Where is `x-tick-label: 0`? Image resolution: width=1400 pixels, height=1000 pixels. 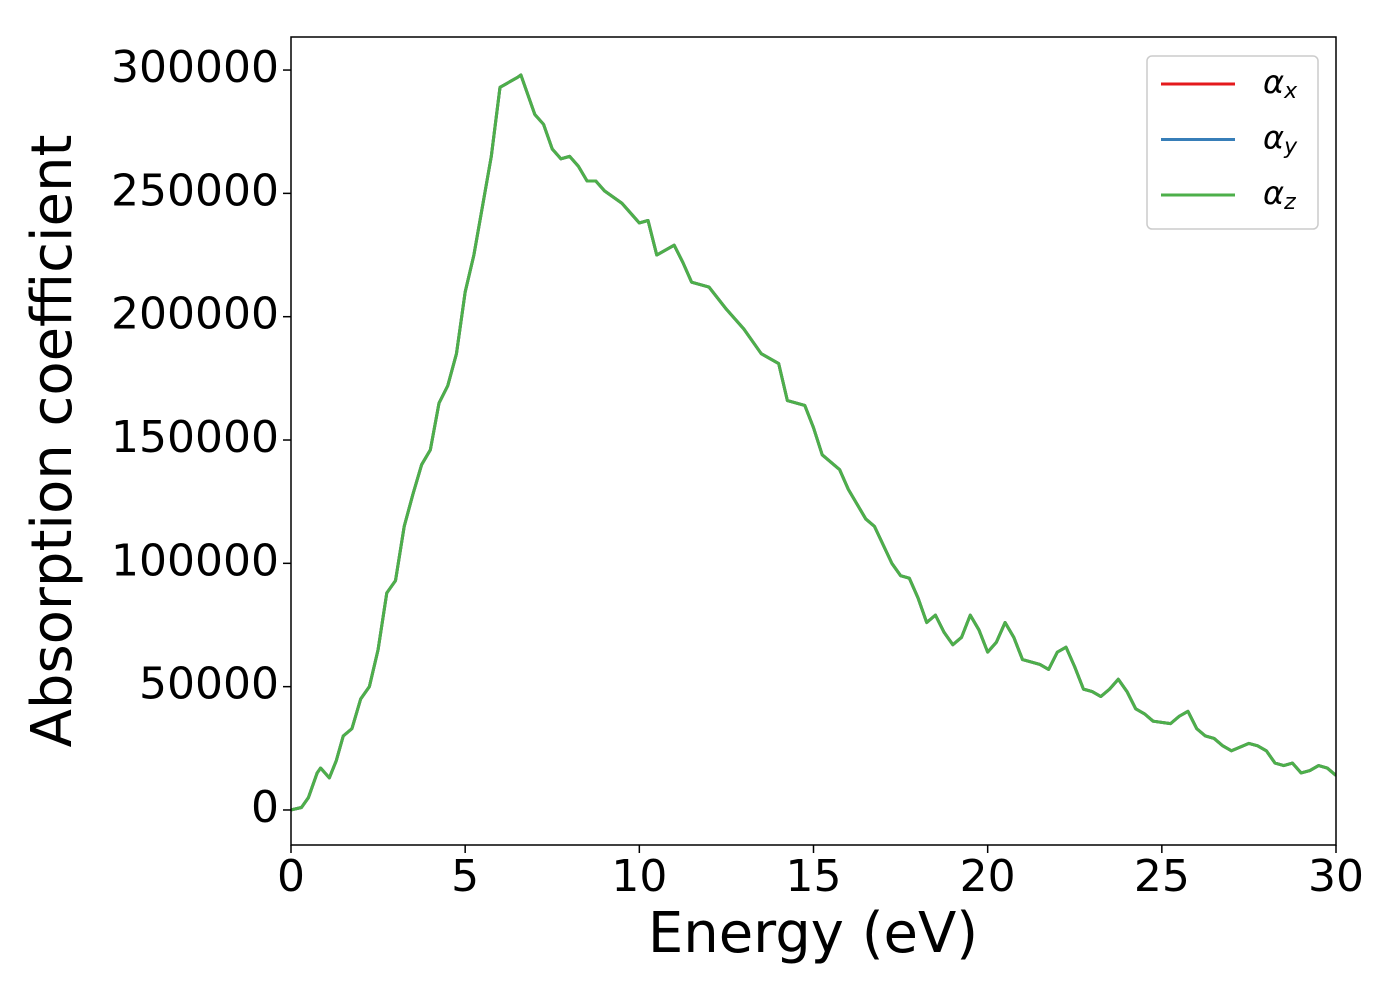 x-tick-label: 0 is located at coordinates (291, 876).